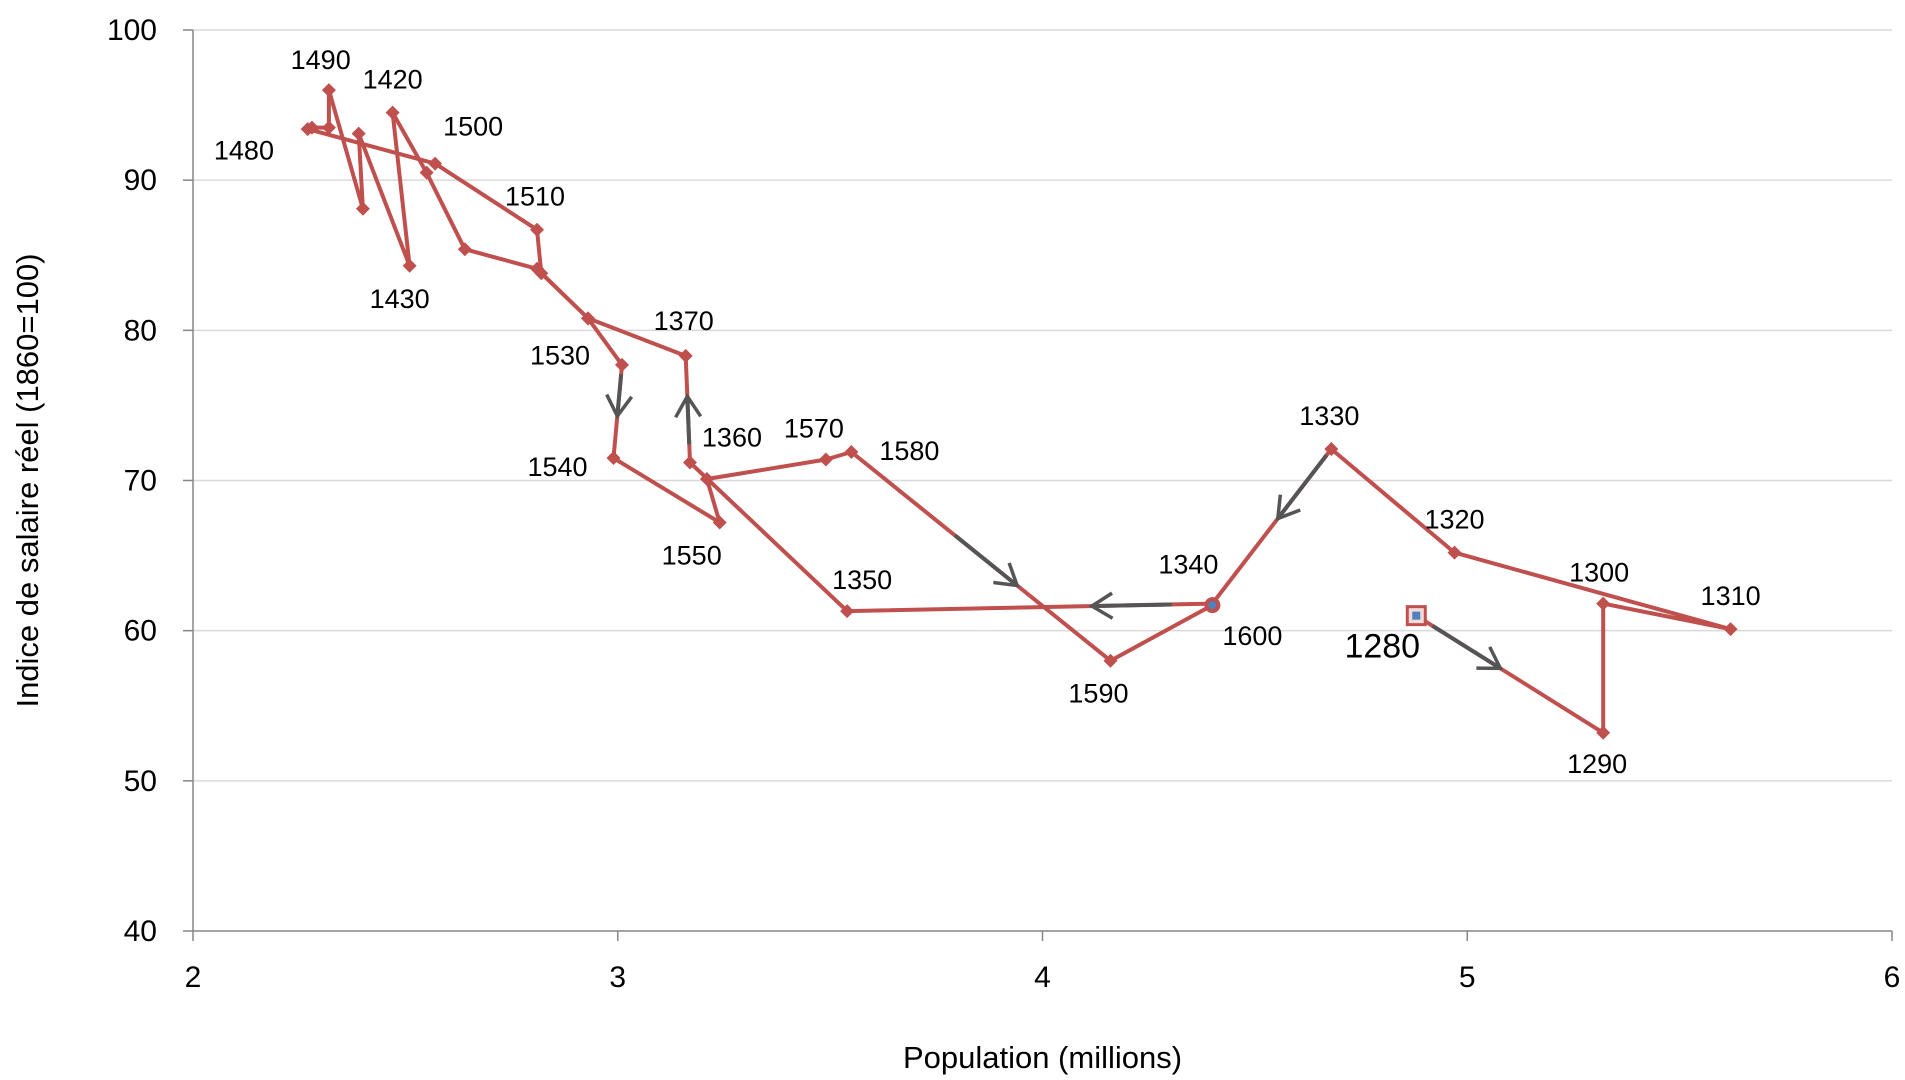 The height and width of the screenshot is (1080, 1905). Describe the element at coordinates (1416, 615) in the screenshot. I see `start-marker-core` at that location.